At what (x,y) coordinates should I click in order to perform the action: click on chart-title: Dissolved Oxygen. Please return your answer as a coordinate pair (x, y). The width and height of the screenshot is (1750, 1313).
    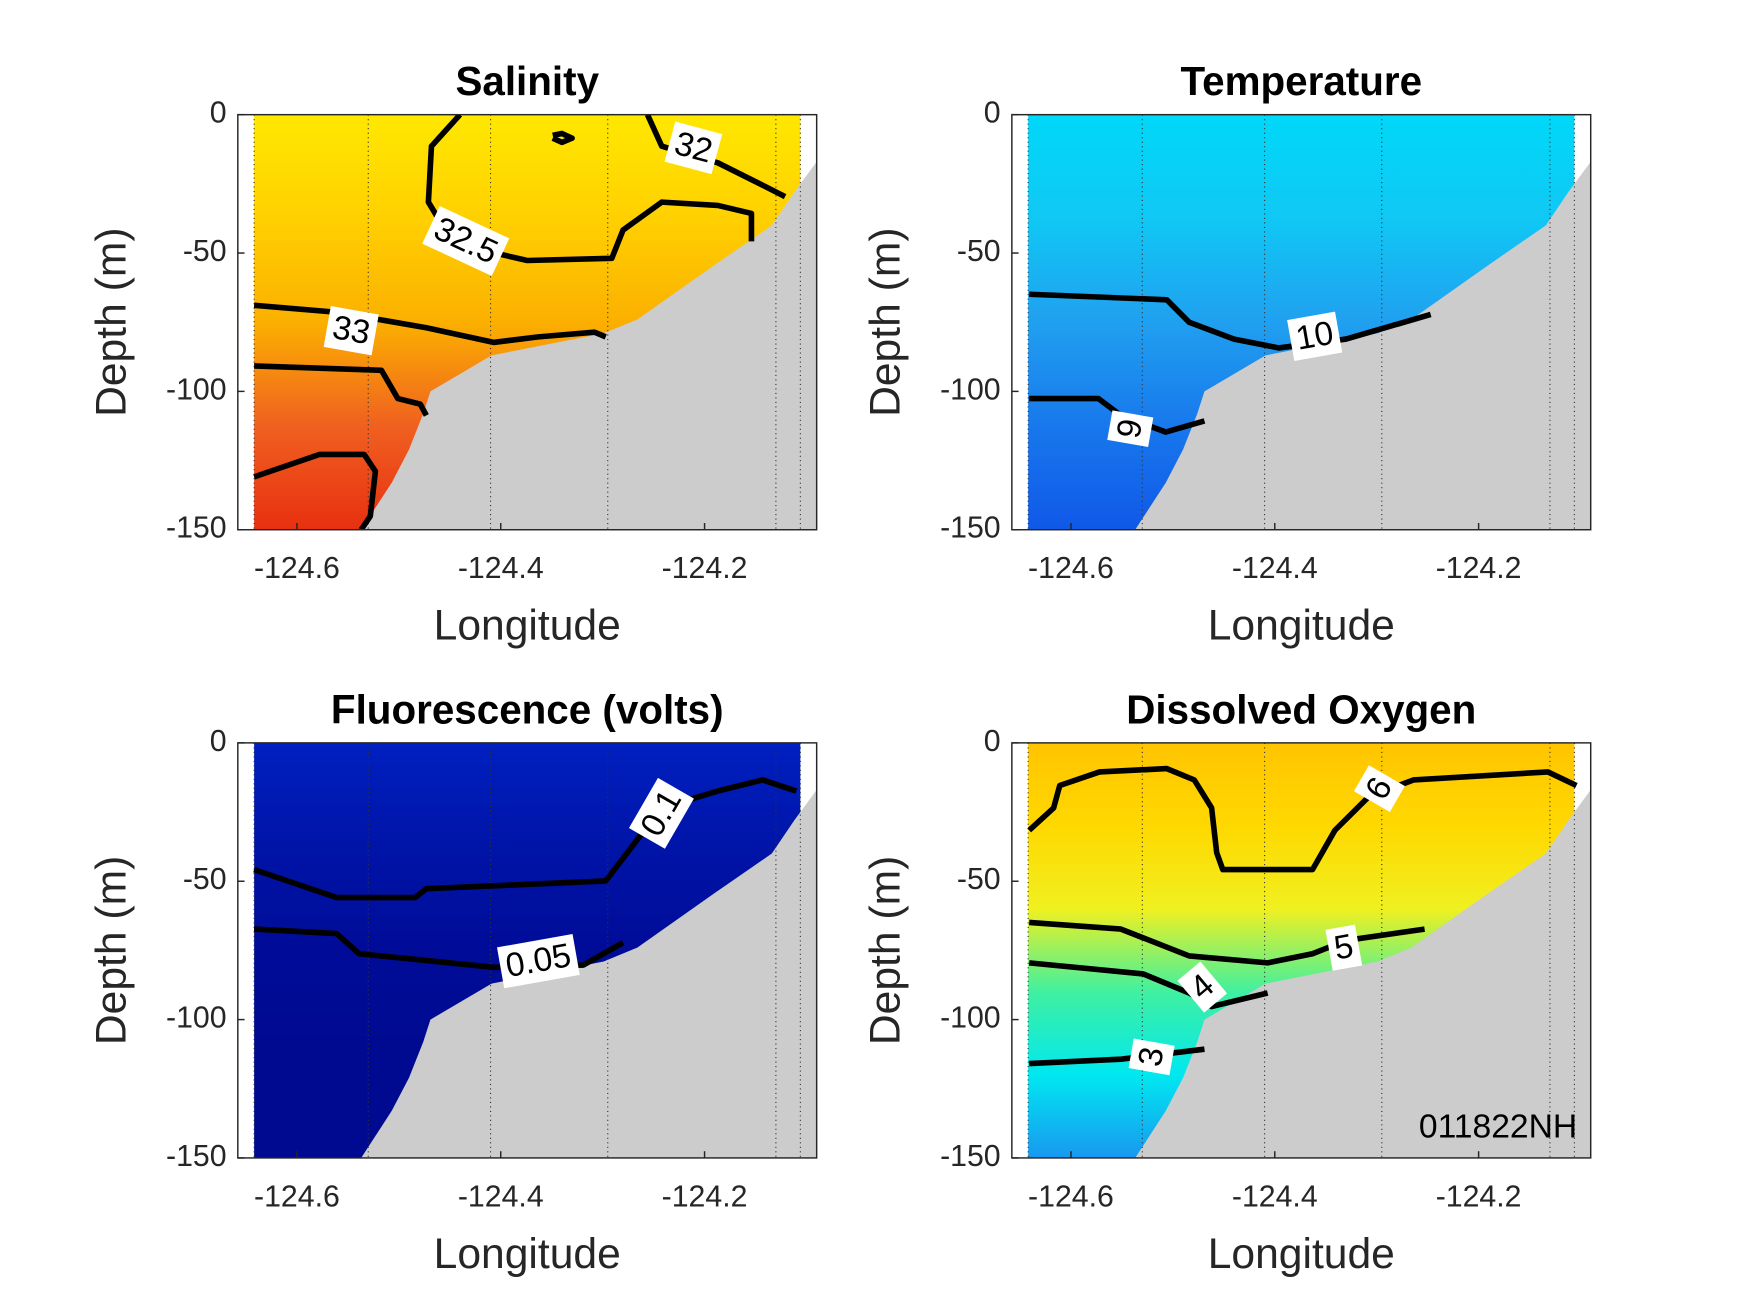
    Looking at the image, I should click on (1301, 709).